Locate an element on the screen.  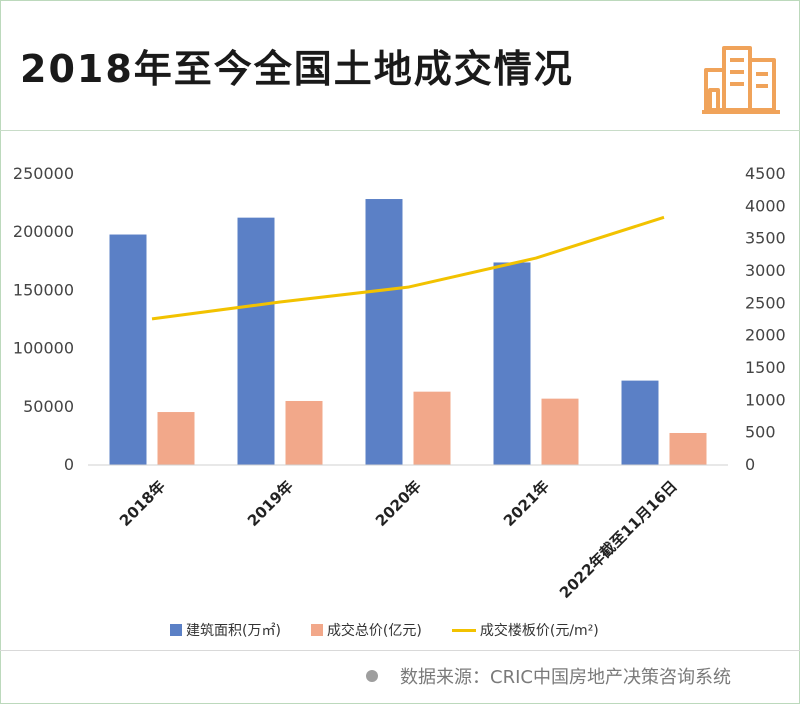
buildings-icon is located at coordinates (741, 80).